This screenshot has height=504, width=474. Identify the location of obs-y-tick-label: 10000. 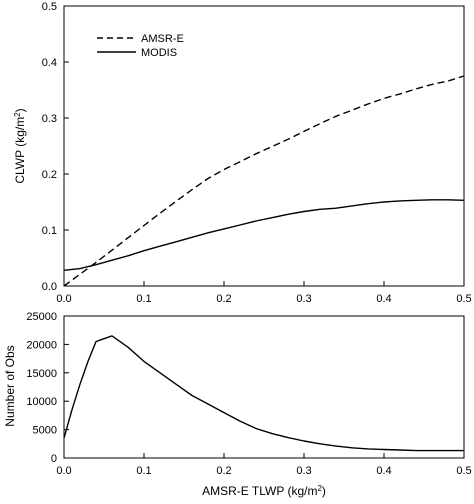
(41, 402).